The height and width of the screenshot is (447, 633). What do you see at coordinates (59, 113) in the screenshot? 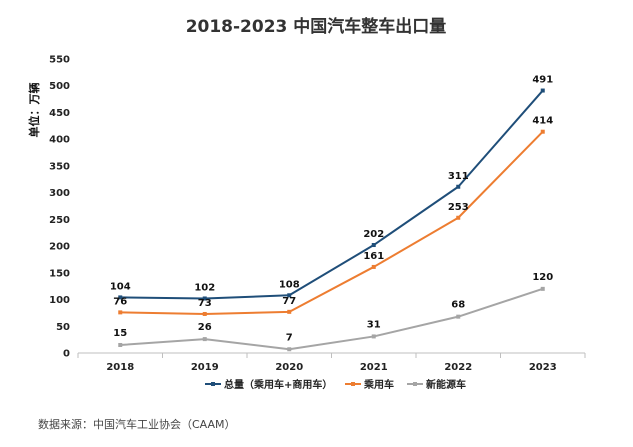
I see `y-tick-label: 450` at bounding box center [59, 113].